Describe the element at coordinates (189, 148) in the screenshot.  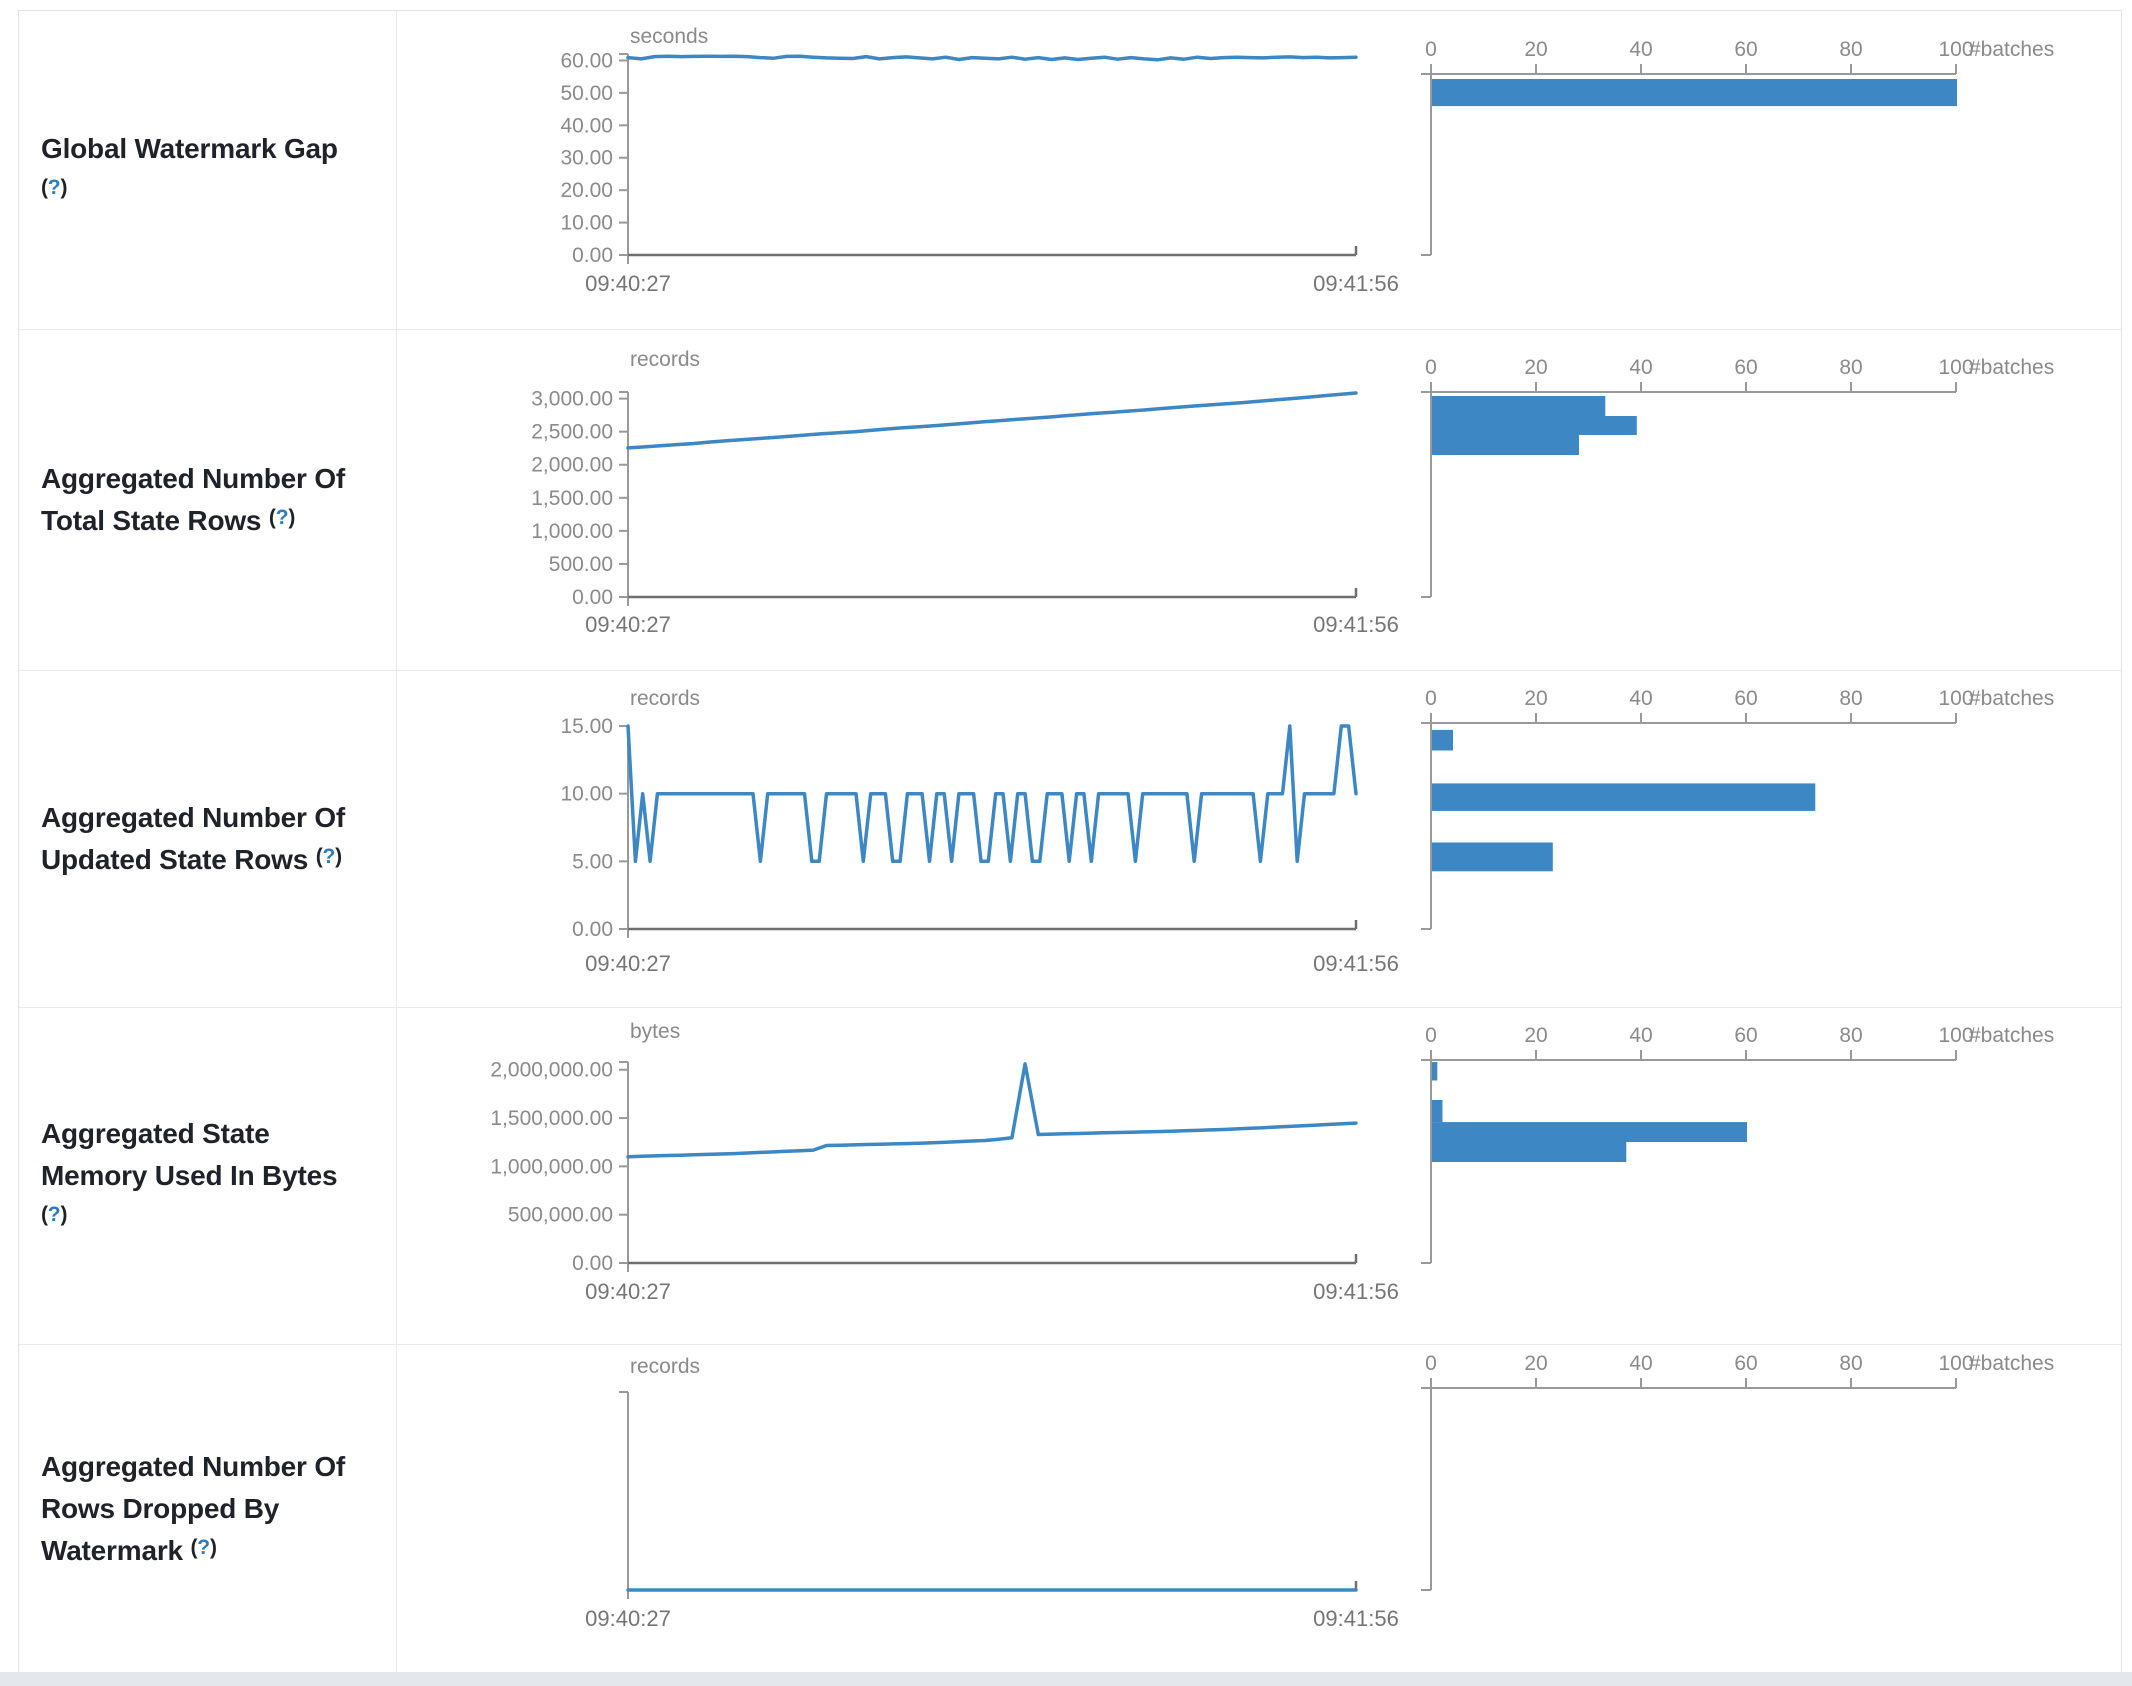
I see `metric-title: Global Watermark Gap` at that location.